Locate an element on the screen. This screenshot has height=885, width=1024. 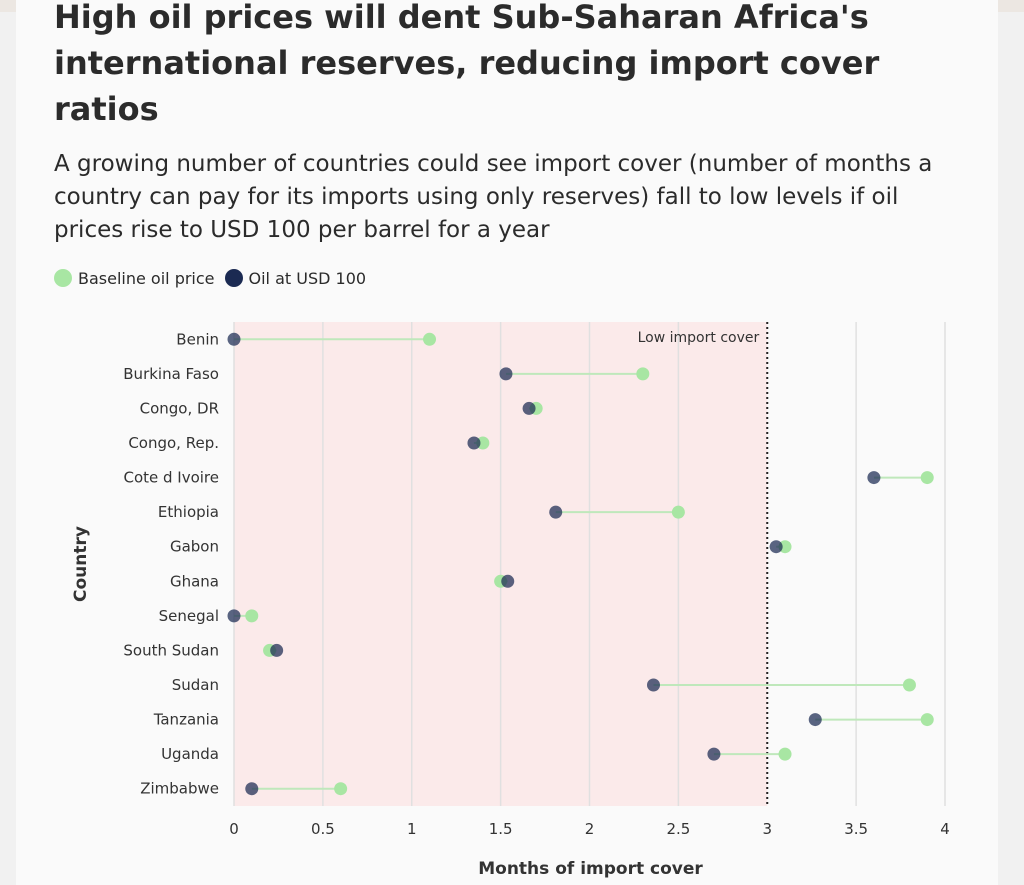
legend-item-baseline: Baseline oil price is located at coordinates (134, 278).